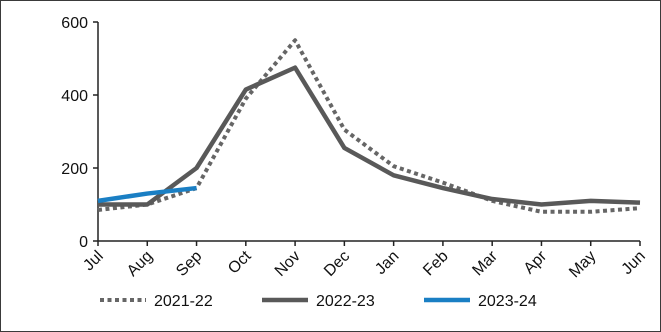 This screenshot has width=661, height=332. I want to click on y-tick-label: 0, so click(83, 242).